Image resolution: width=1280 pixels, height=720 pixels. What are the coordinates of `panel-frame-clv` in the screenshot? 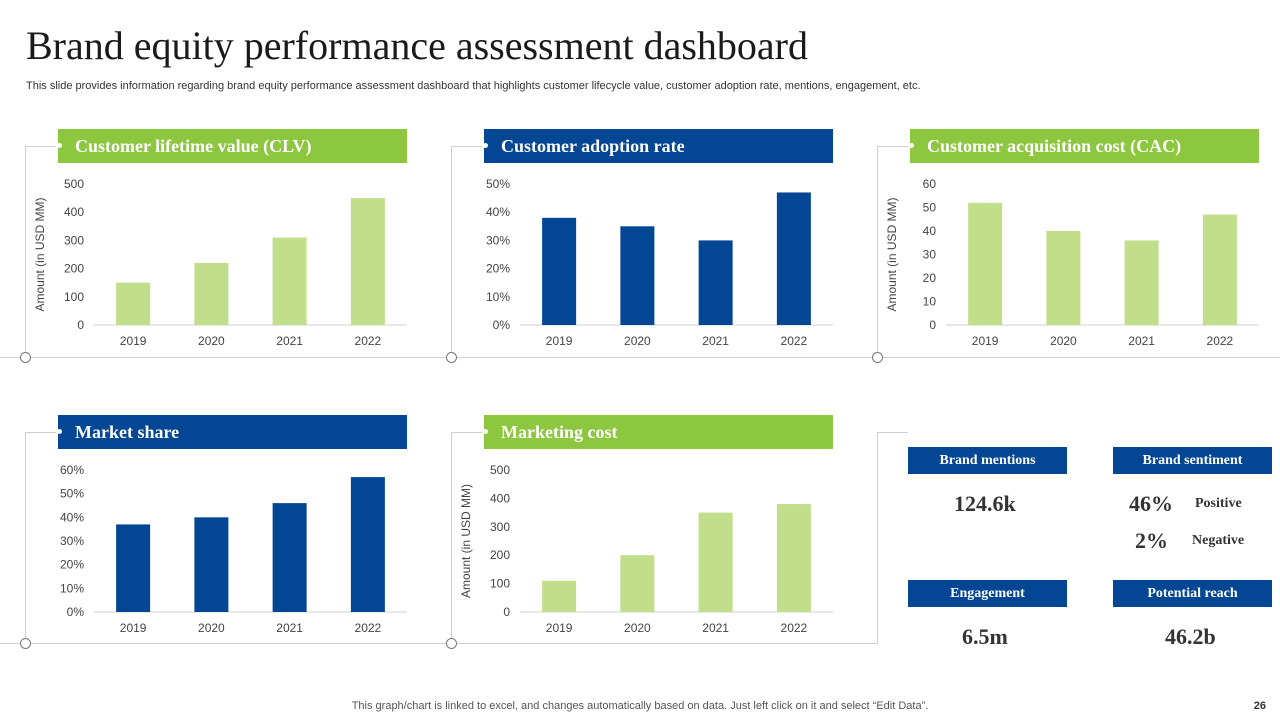 It's located at (40, 252).